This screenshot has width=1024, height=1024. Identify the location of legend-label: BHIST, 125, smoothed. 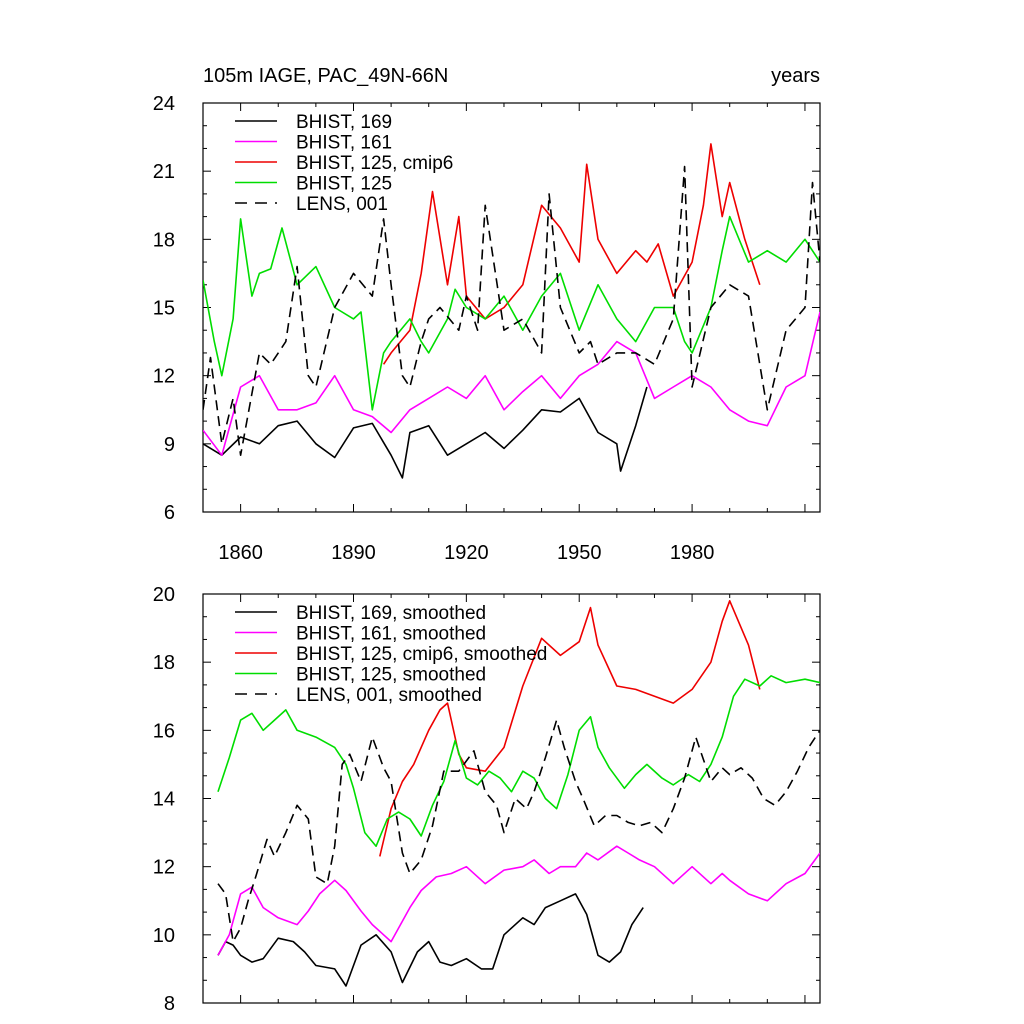
(391, 675).